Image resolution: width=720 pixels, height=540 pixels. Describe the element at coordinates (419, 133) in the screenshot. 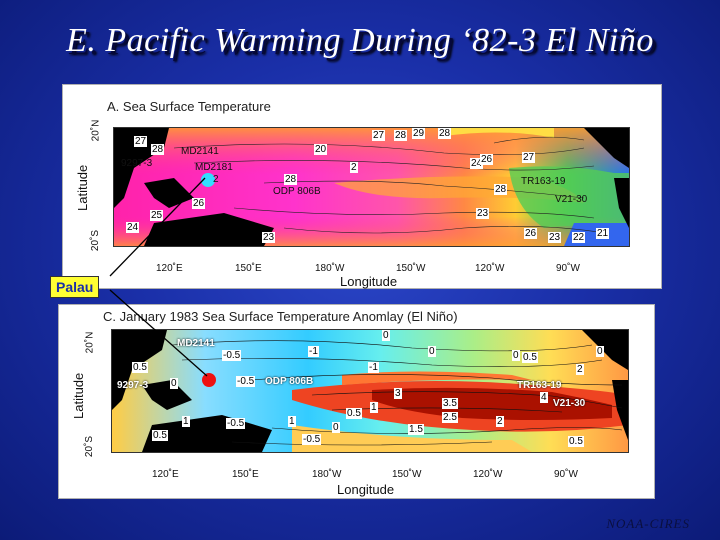

I see `contour-label: 29` at that location.